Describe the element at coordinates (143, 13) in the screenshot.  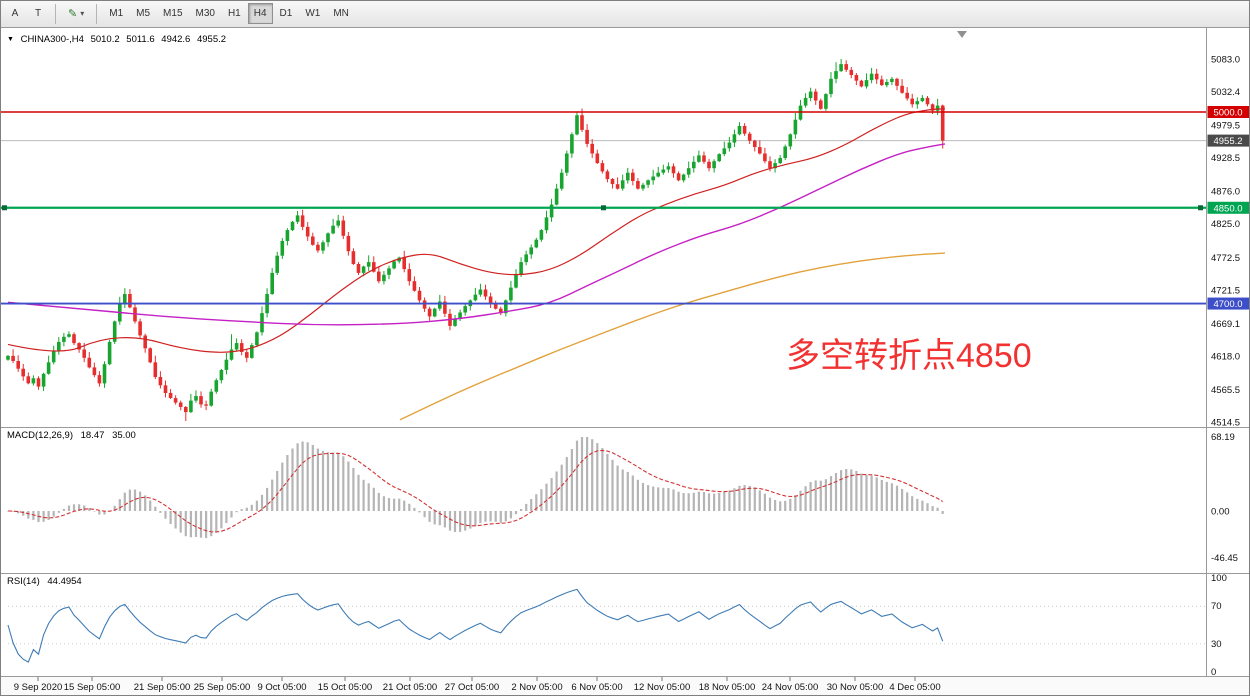
I see `timeframe-button-m5: M5` at that location.